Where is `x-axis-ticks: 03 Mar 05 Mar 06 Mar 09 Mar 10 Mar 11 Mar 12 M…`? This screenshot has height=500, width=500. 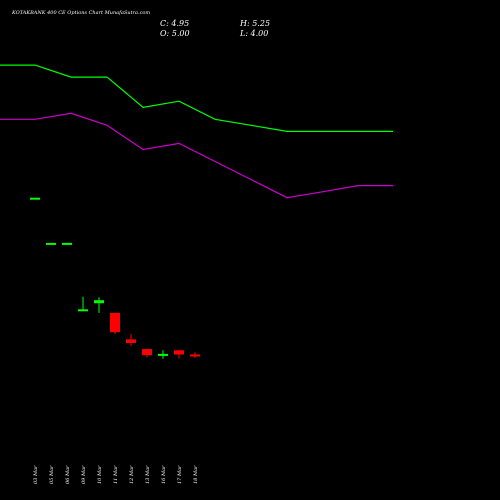 x-axis-ticks: 03 Mar 05 Mar 06 Mar 09 Mar 10 Mar 11 Mar 12 M… is located at coordinates (116, 474).